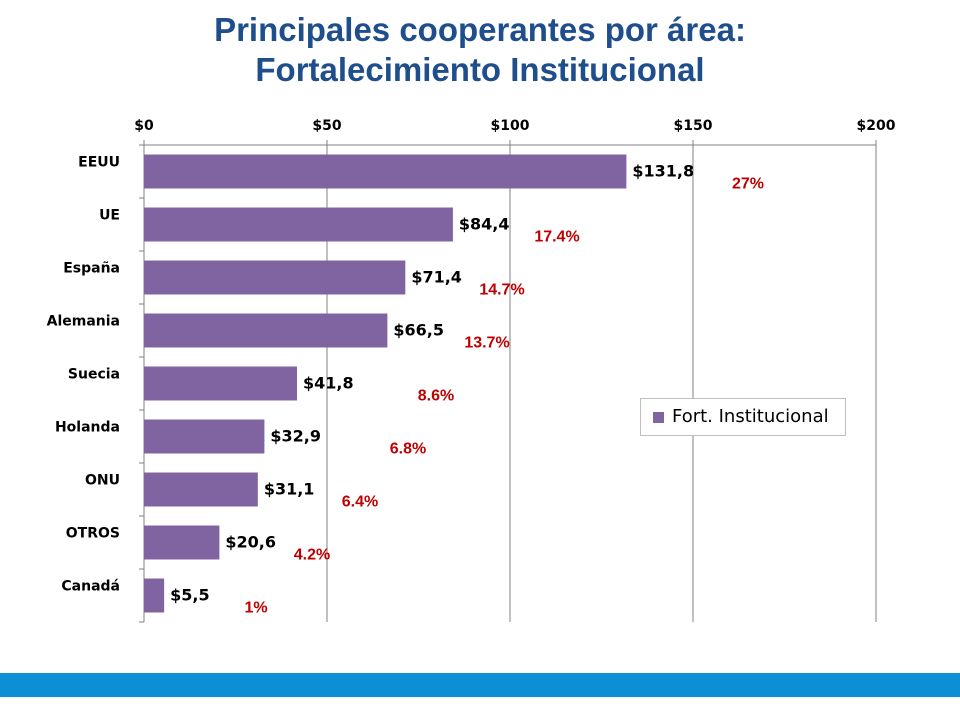 This screenshot has width=960, height=720. I want to click on x-tick-label-2: $100, so click(510, 126).